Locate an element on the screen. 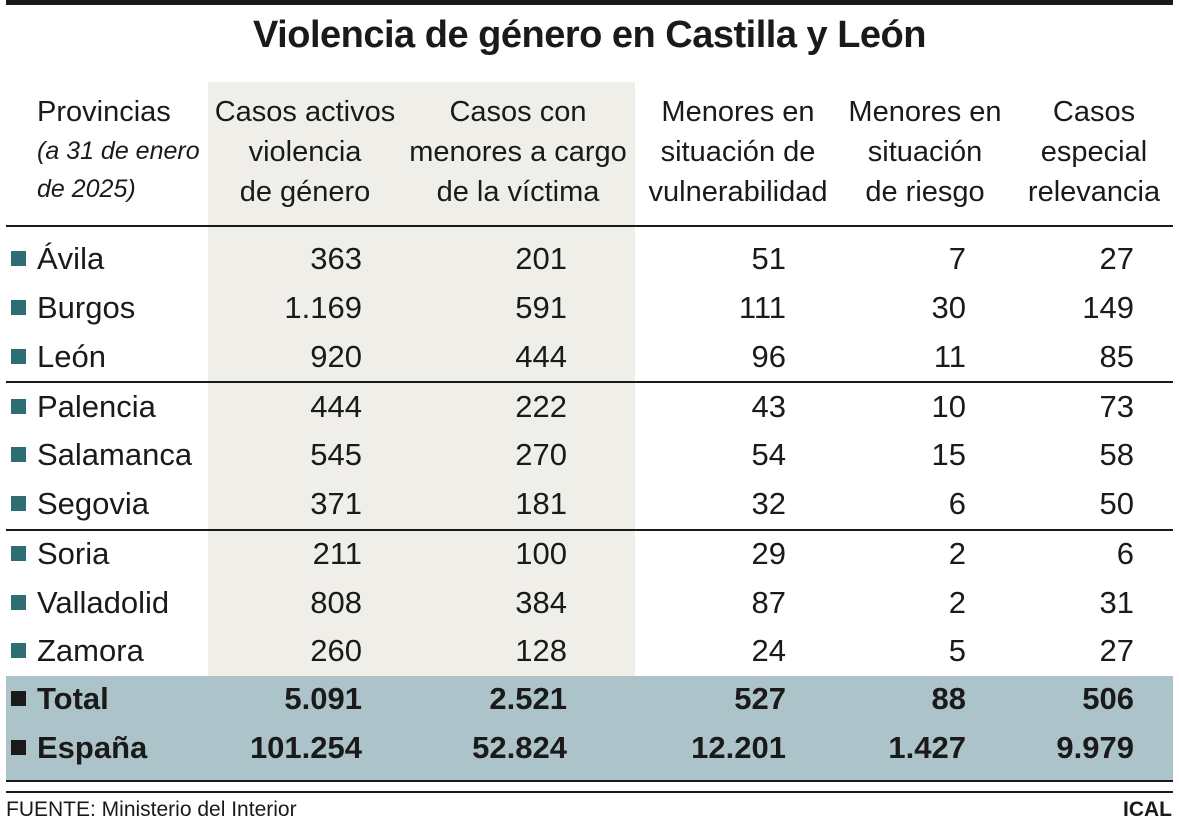 Image resolution: width=1179 pixels, height=829 pixels. table-cell: 24 is located at coordinates (768, 650).